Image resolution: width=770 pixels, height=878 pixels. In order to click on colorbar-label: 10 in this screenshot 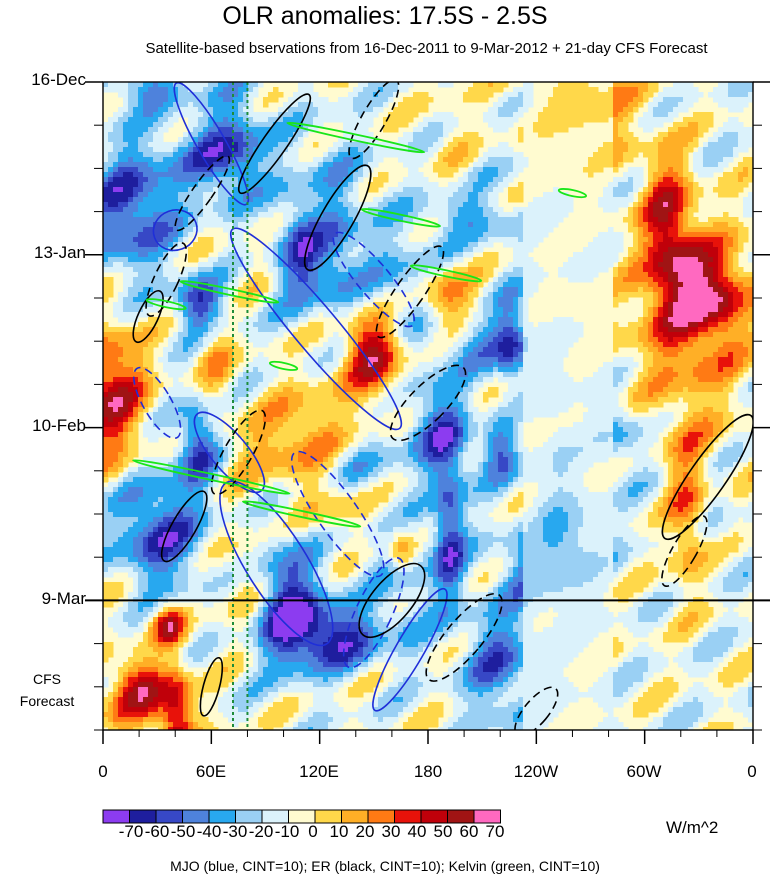, I will do `click(339, 831)`.